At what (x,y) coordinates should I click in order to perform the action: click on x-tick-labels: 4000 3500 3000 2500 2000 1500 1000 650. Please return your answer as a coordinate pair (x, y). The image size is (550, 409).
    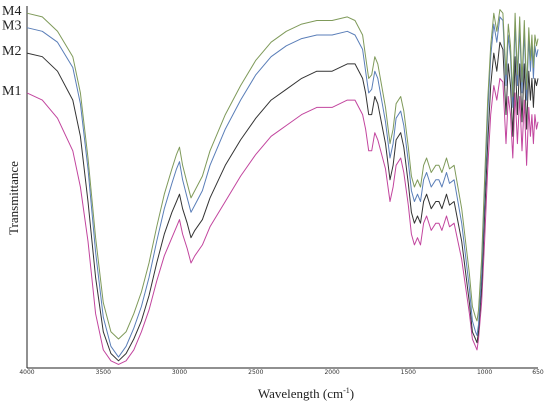
    Looking at the image, I should click on (281, 372).